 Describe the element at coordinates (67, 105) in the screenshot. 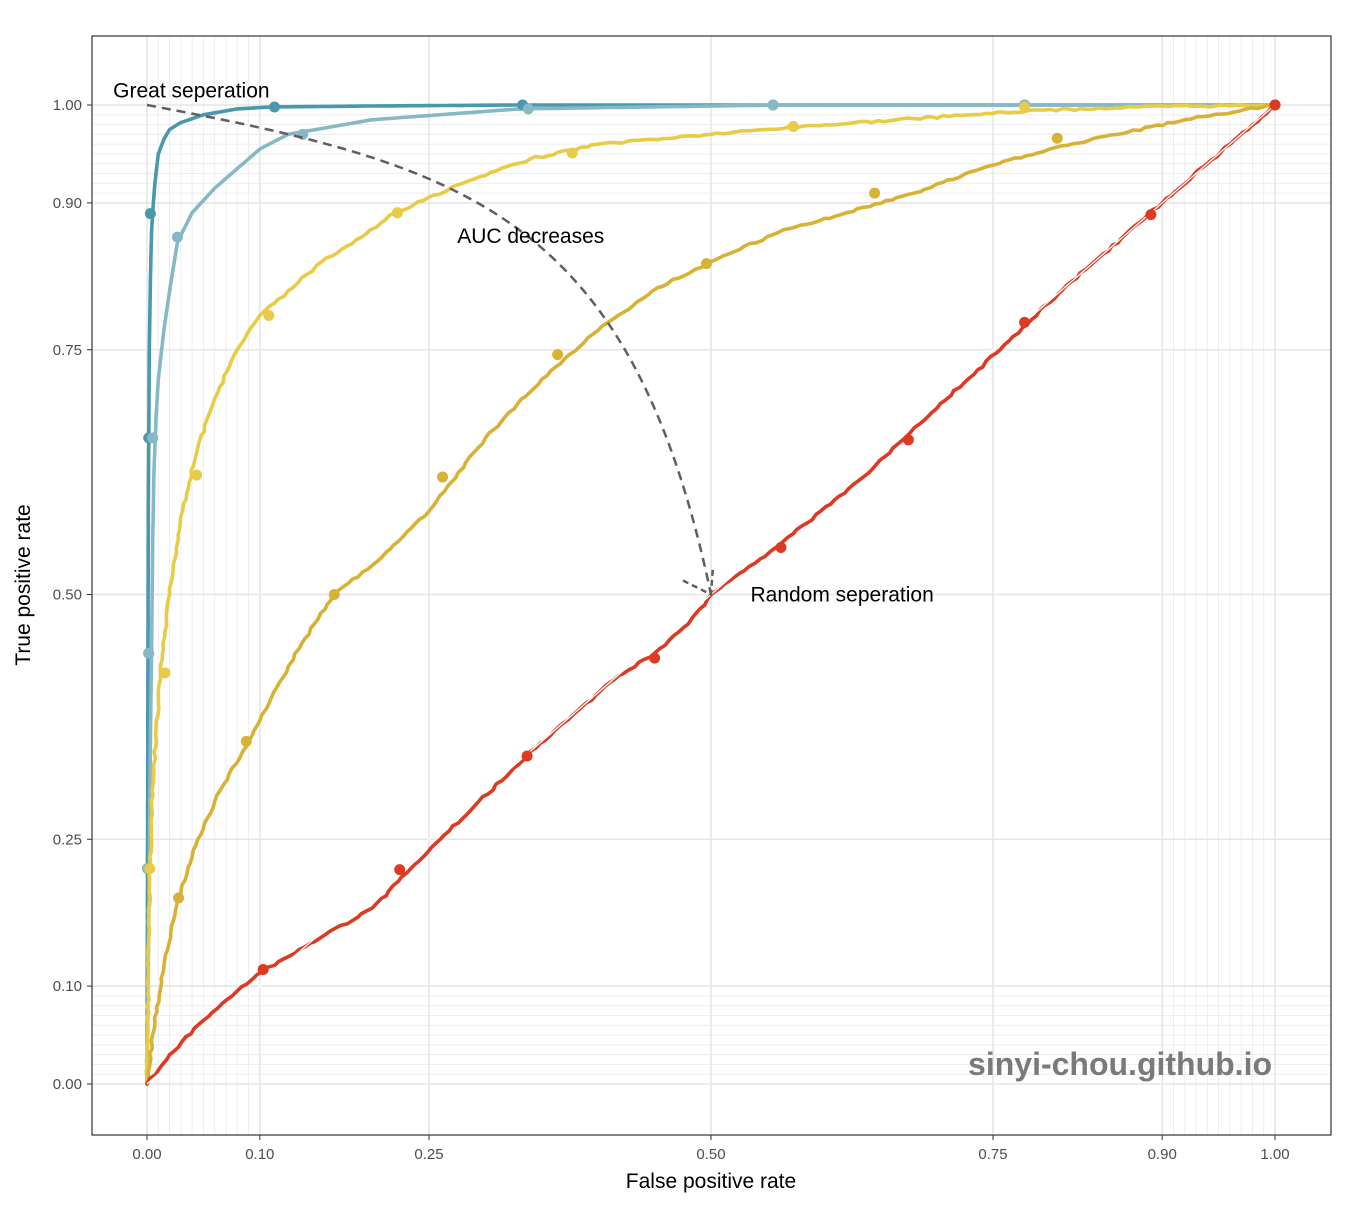

I see `y-tick-label: 1.00` at that location.